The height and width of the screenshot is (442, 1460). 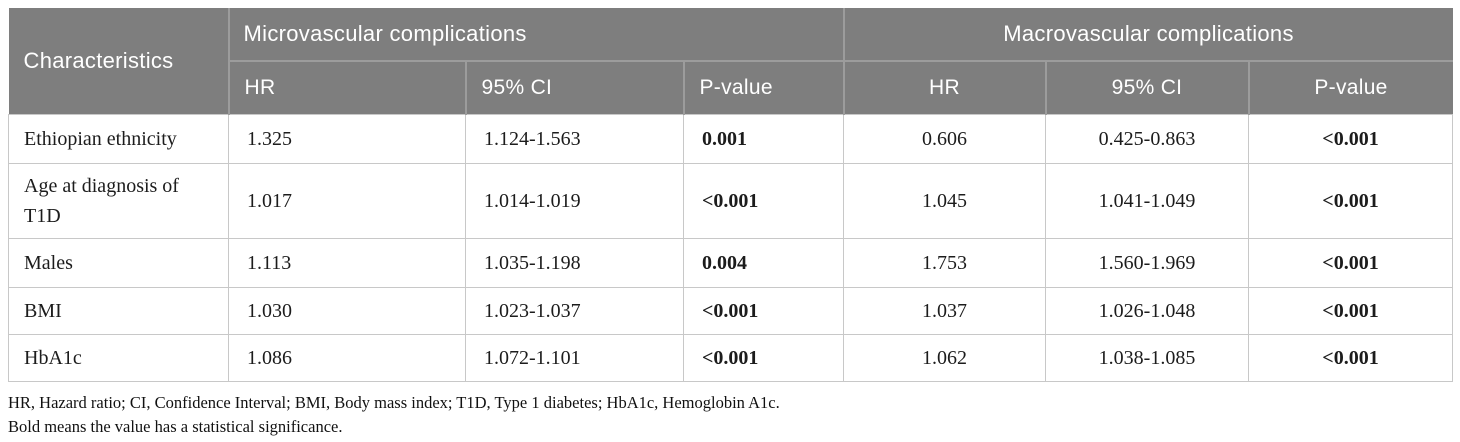 What do you see at coordinates (119, 61) in the screenshot?
I see `characteristics-column-header: Characteristics` at bounding box center [119, 61].